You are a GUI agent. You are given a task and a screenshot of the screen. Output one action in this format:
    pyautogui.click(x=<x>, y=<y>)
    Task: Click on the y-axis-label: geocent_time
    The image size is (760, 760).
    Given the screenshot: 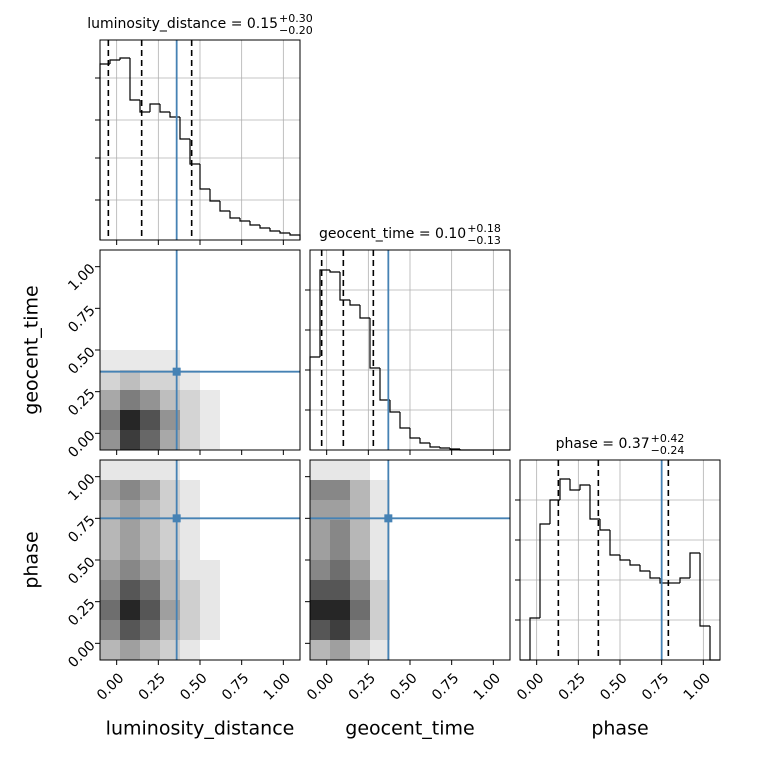 What is the action you would take?
    pyautogui.click(x=32, y=349)
    